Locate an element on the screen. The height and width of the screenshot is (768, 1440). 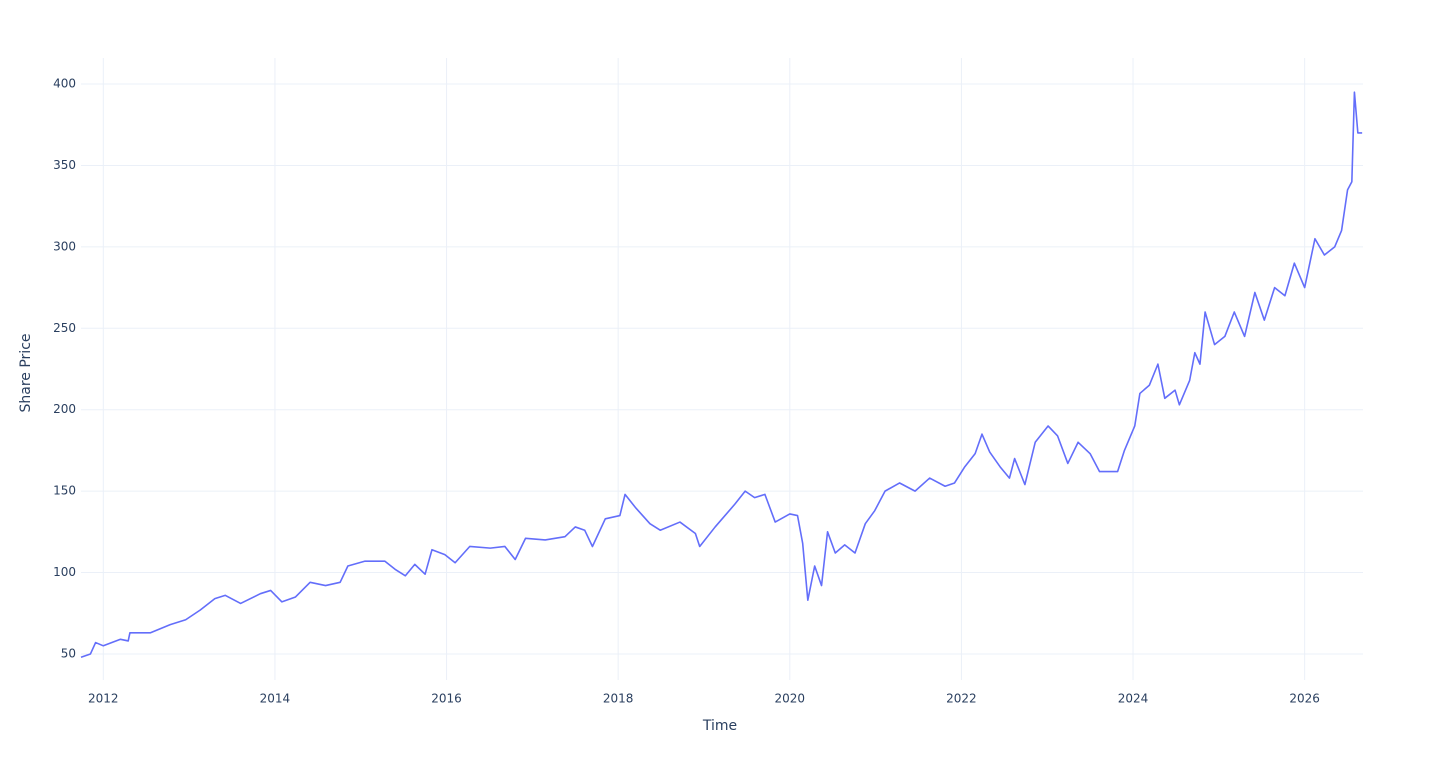
y-tick-label: 150 is located at coordinates (64, 491).